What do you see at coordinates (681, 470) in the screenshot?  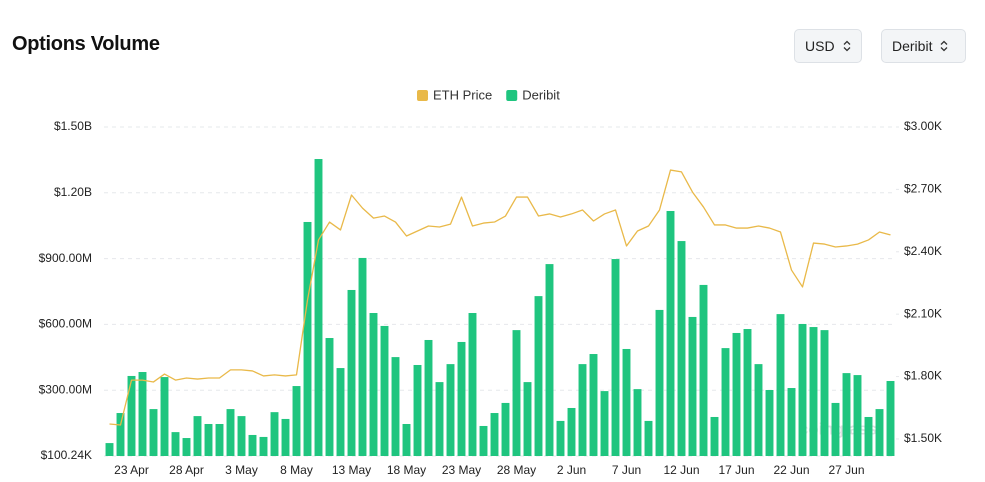 I see `x-tick-label: 12 Jun` at bounding box center [681, 470].